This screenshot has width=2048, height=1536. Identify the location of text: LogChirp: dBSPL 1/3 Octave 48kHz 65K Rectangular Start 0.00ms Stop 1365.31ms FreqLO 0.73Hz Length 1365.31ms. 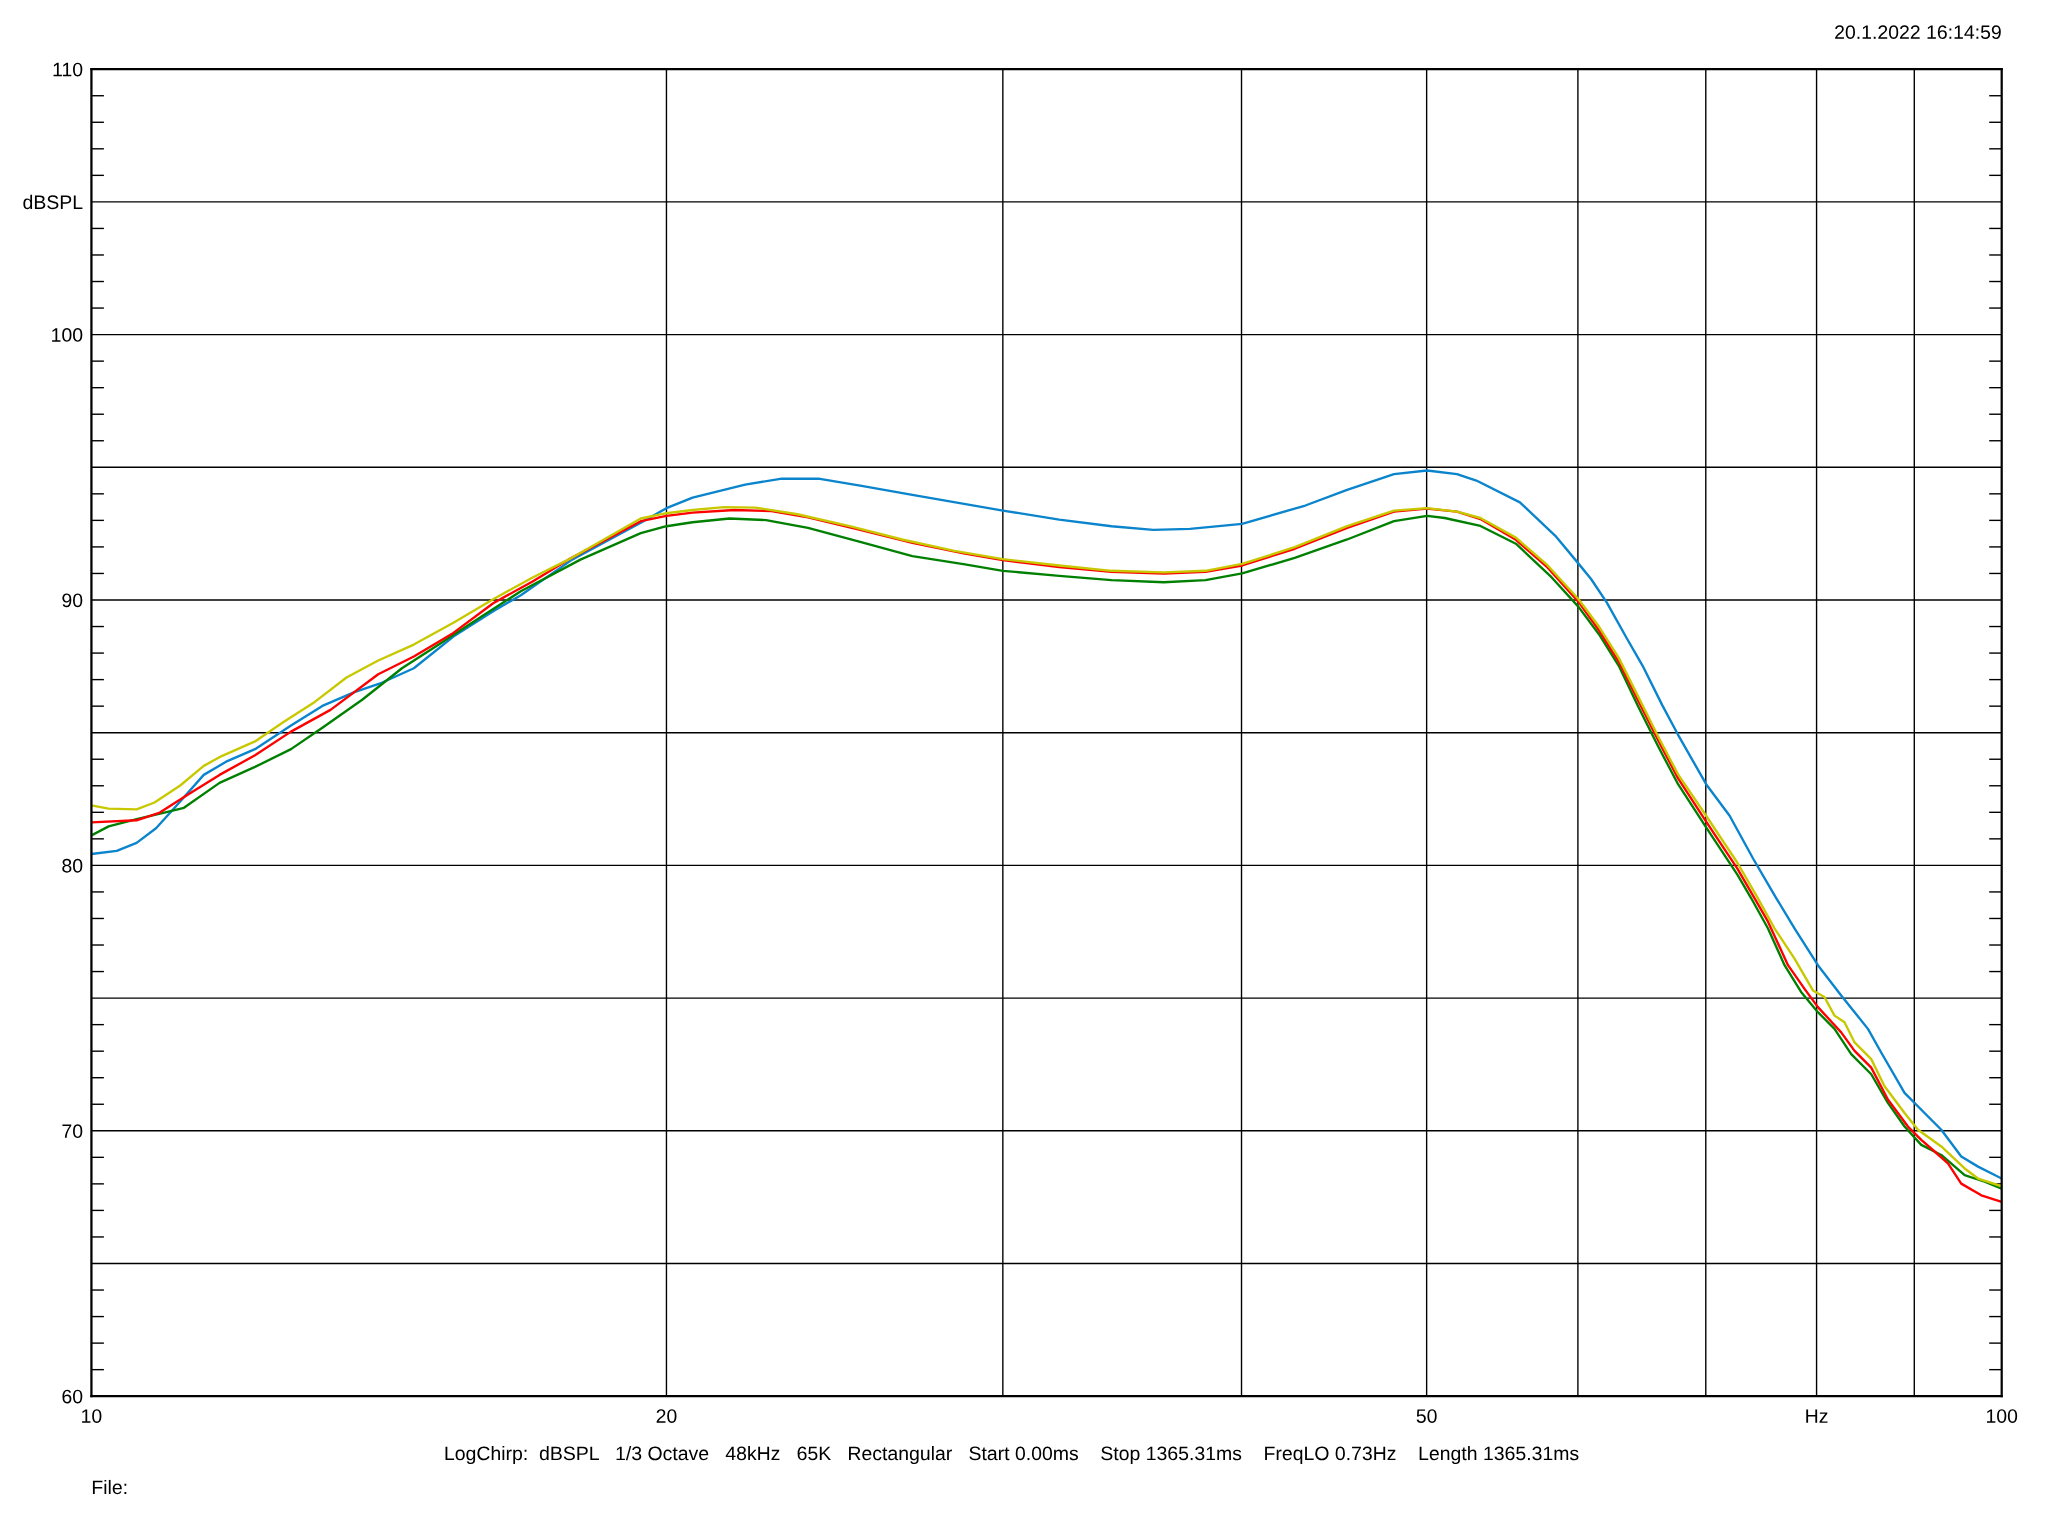
(1012, 1455).